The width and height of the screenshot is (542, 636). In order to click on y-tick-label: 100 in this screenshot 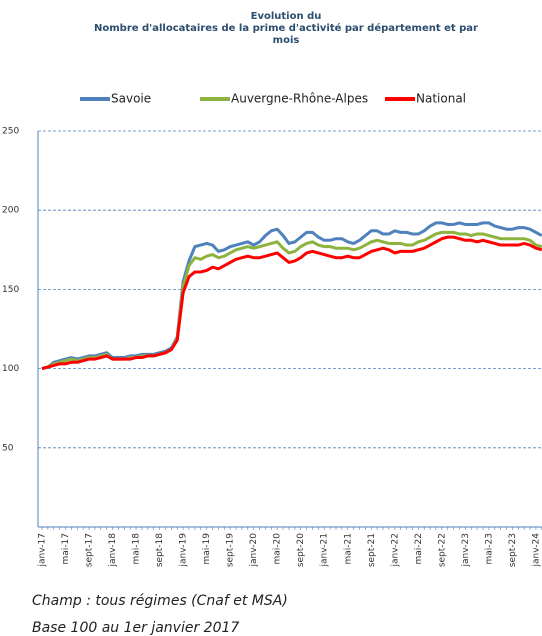, I will do `click(10, 369)`.